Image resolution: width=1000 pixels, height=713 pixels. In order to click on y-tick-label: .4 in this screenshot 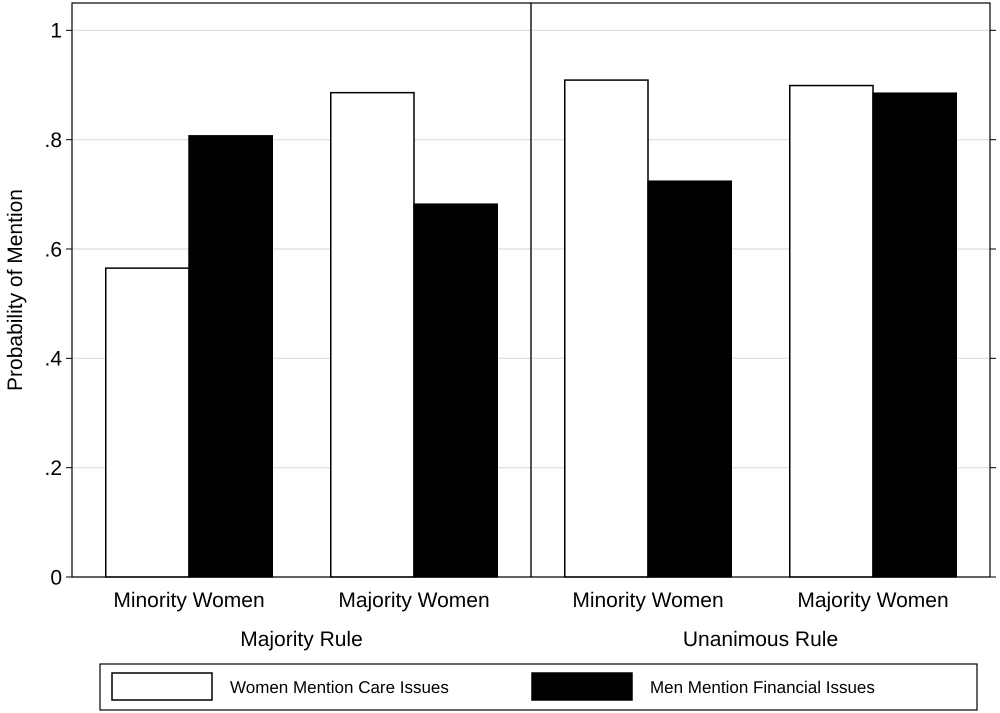, I will do `click(53, 359)`.